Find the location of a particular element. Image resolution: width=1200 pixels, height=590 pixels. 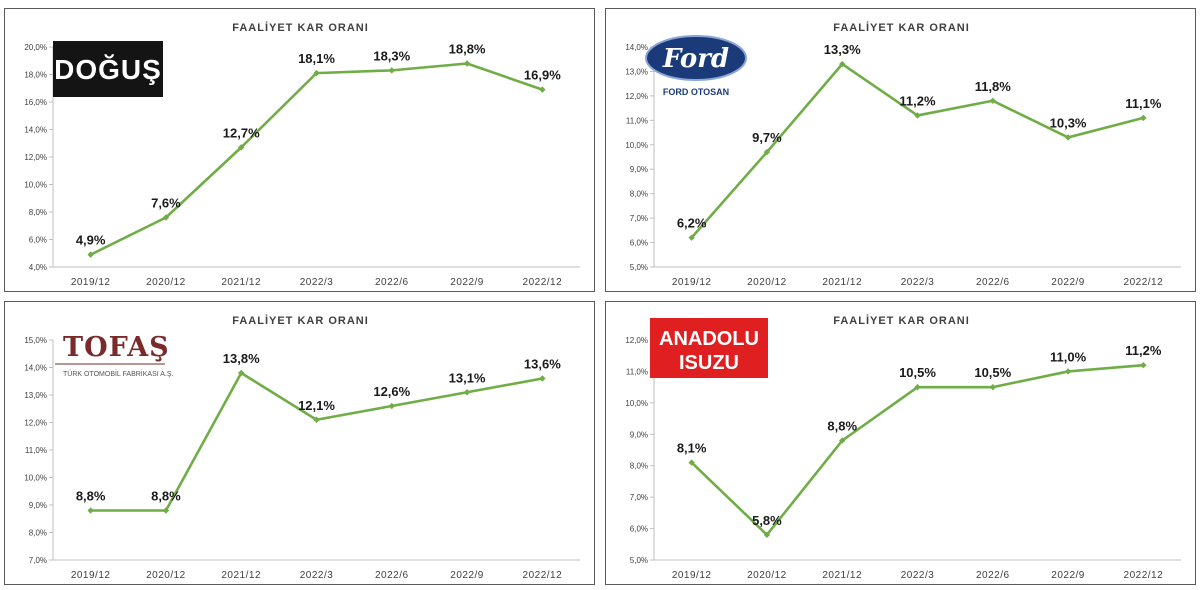

data-label: 13,8% is located at coordinates (241, 358).